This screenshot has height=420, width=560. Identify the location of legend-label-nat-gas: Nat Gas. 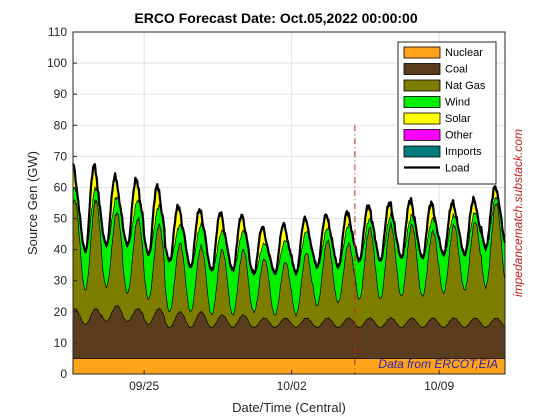
(465, 86).